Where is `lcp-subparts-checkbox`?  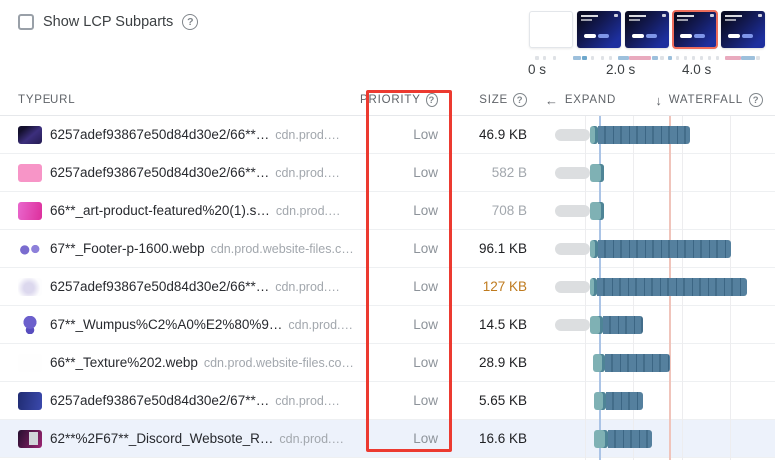
lcp-subparts-checkbox is located at coordinates (26, 22).